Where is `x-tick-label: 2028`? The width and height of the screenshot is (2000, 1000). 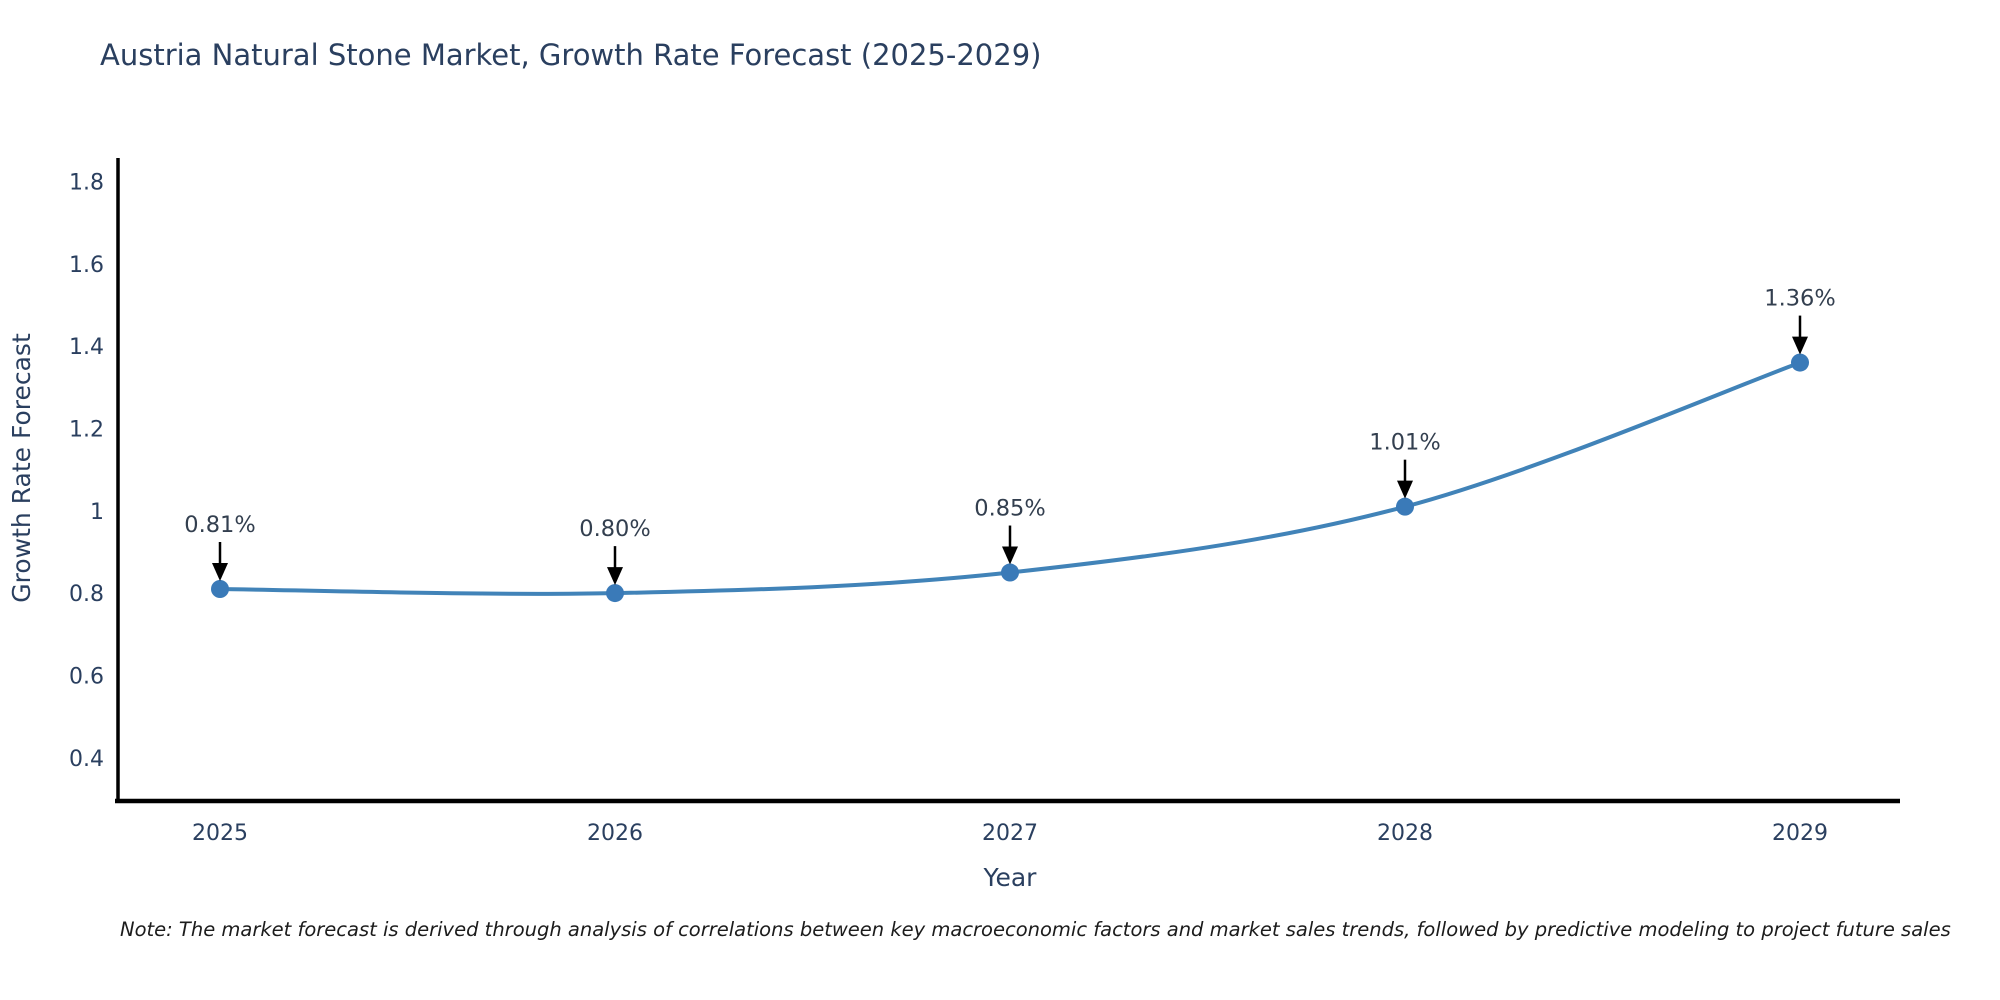 x-tick-label: 2028 is located at coordinates (1405, 833).